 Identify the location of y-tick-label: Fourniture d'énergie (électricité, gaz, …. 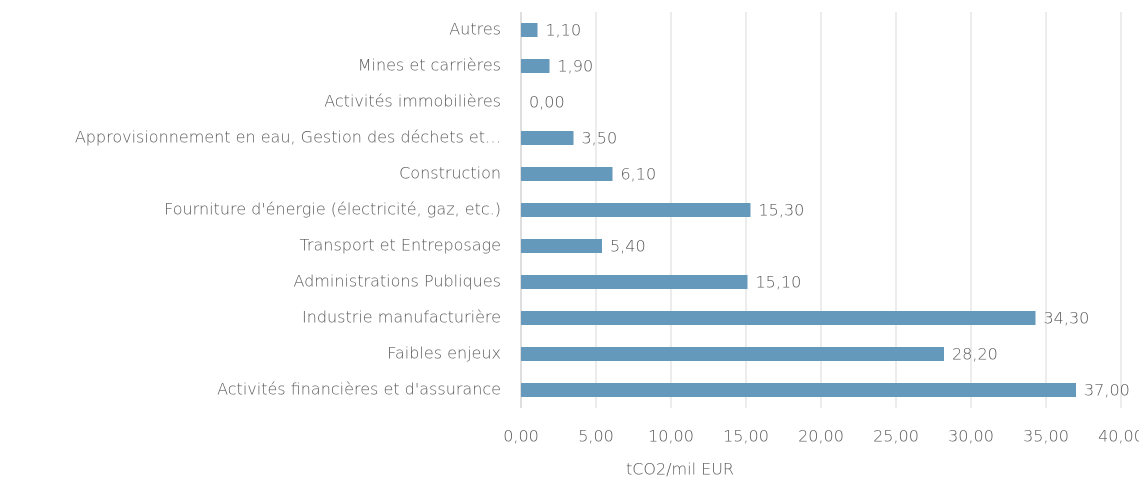
(332, 209).